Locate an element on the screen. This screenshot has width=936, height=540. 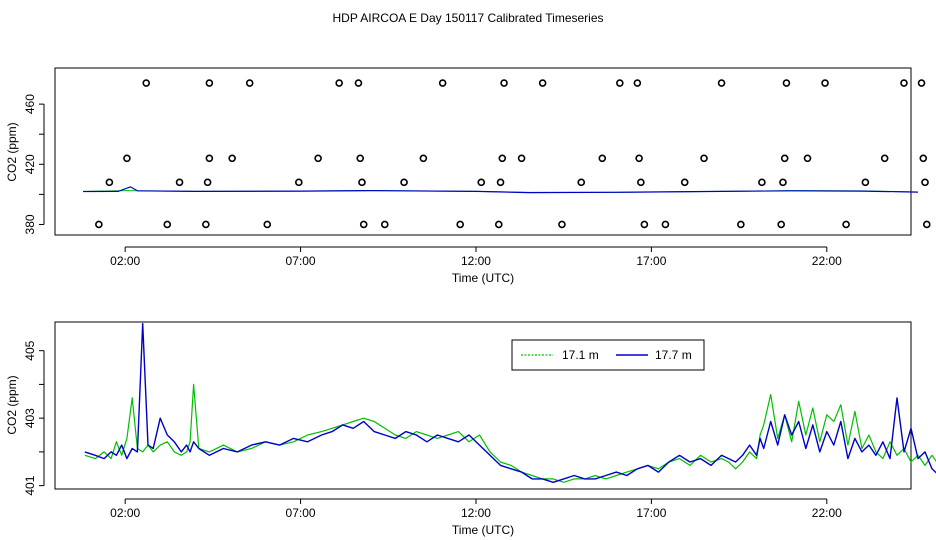
top-series-lines is located at coordinates (501, 190).